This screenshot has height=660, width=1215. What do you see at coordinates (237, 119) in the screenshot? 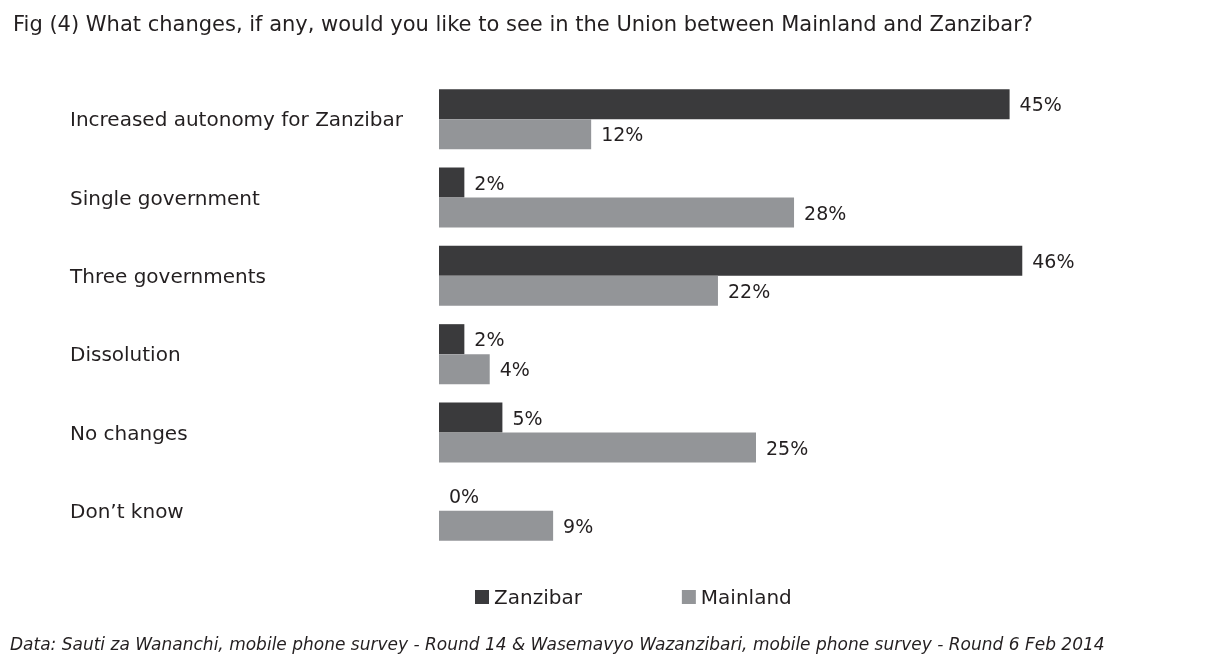
I see `y-tick-label: Increased autonomy for Zanzibar` at bounding box center [237, 119].